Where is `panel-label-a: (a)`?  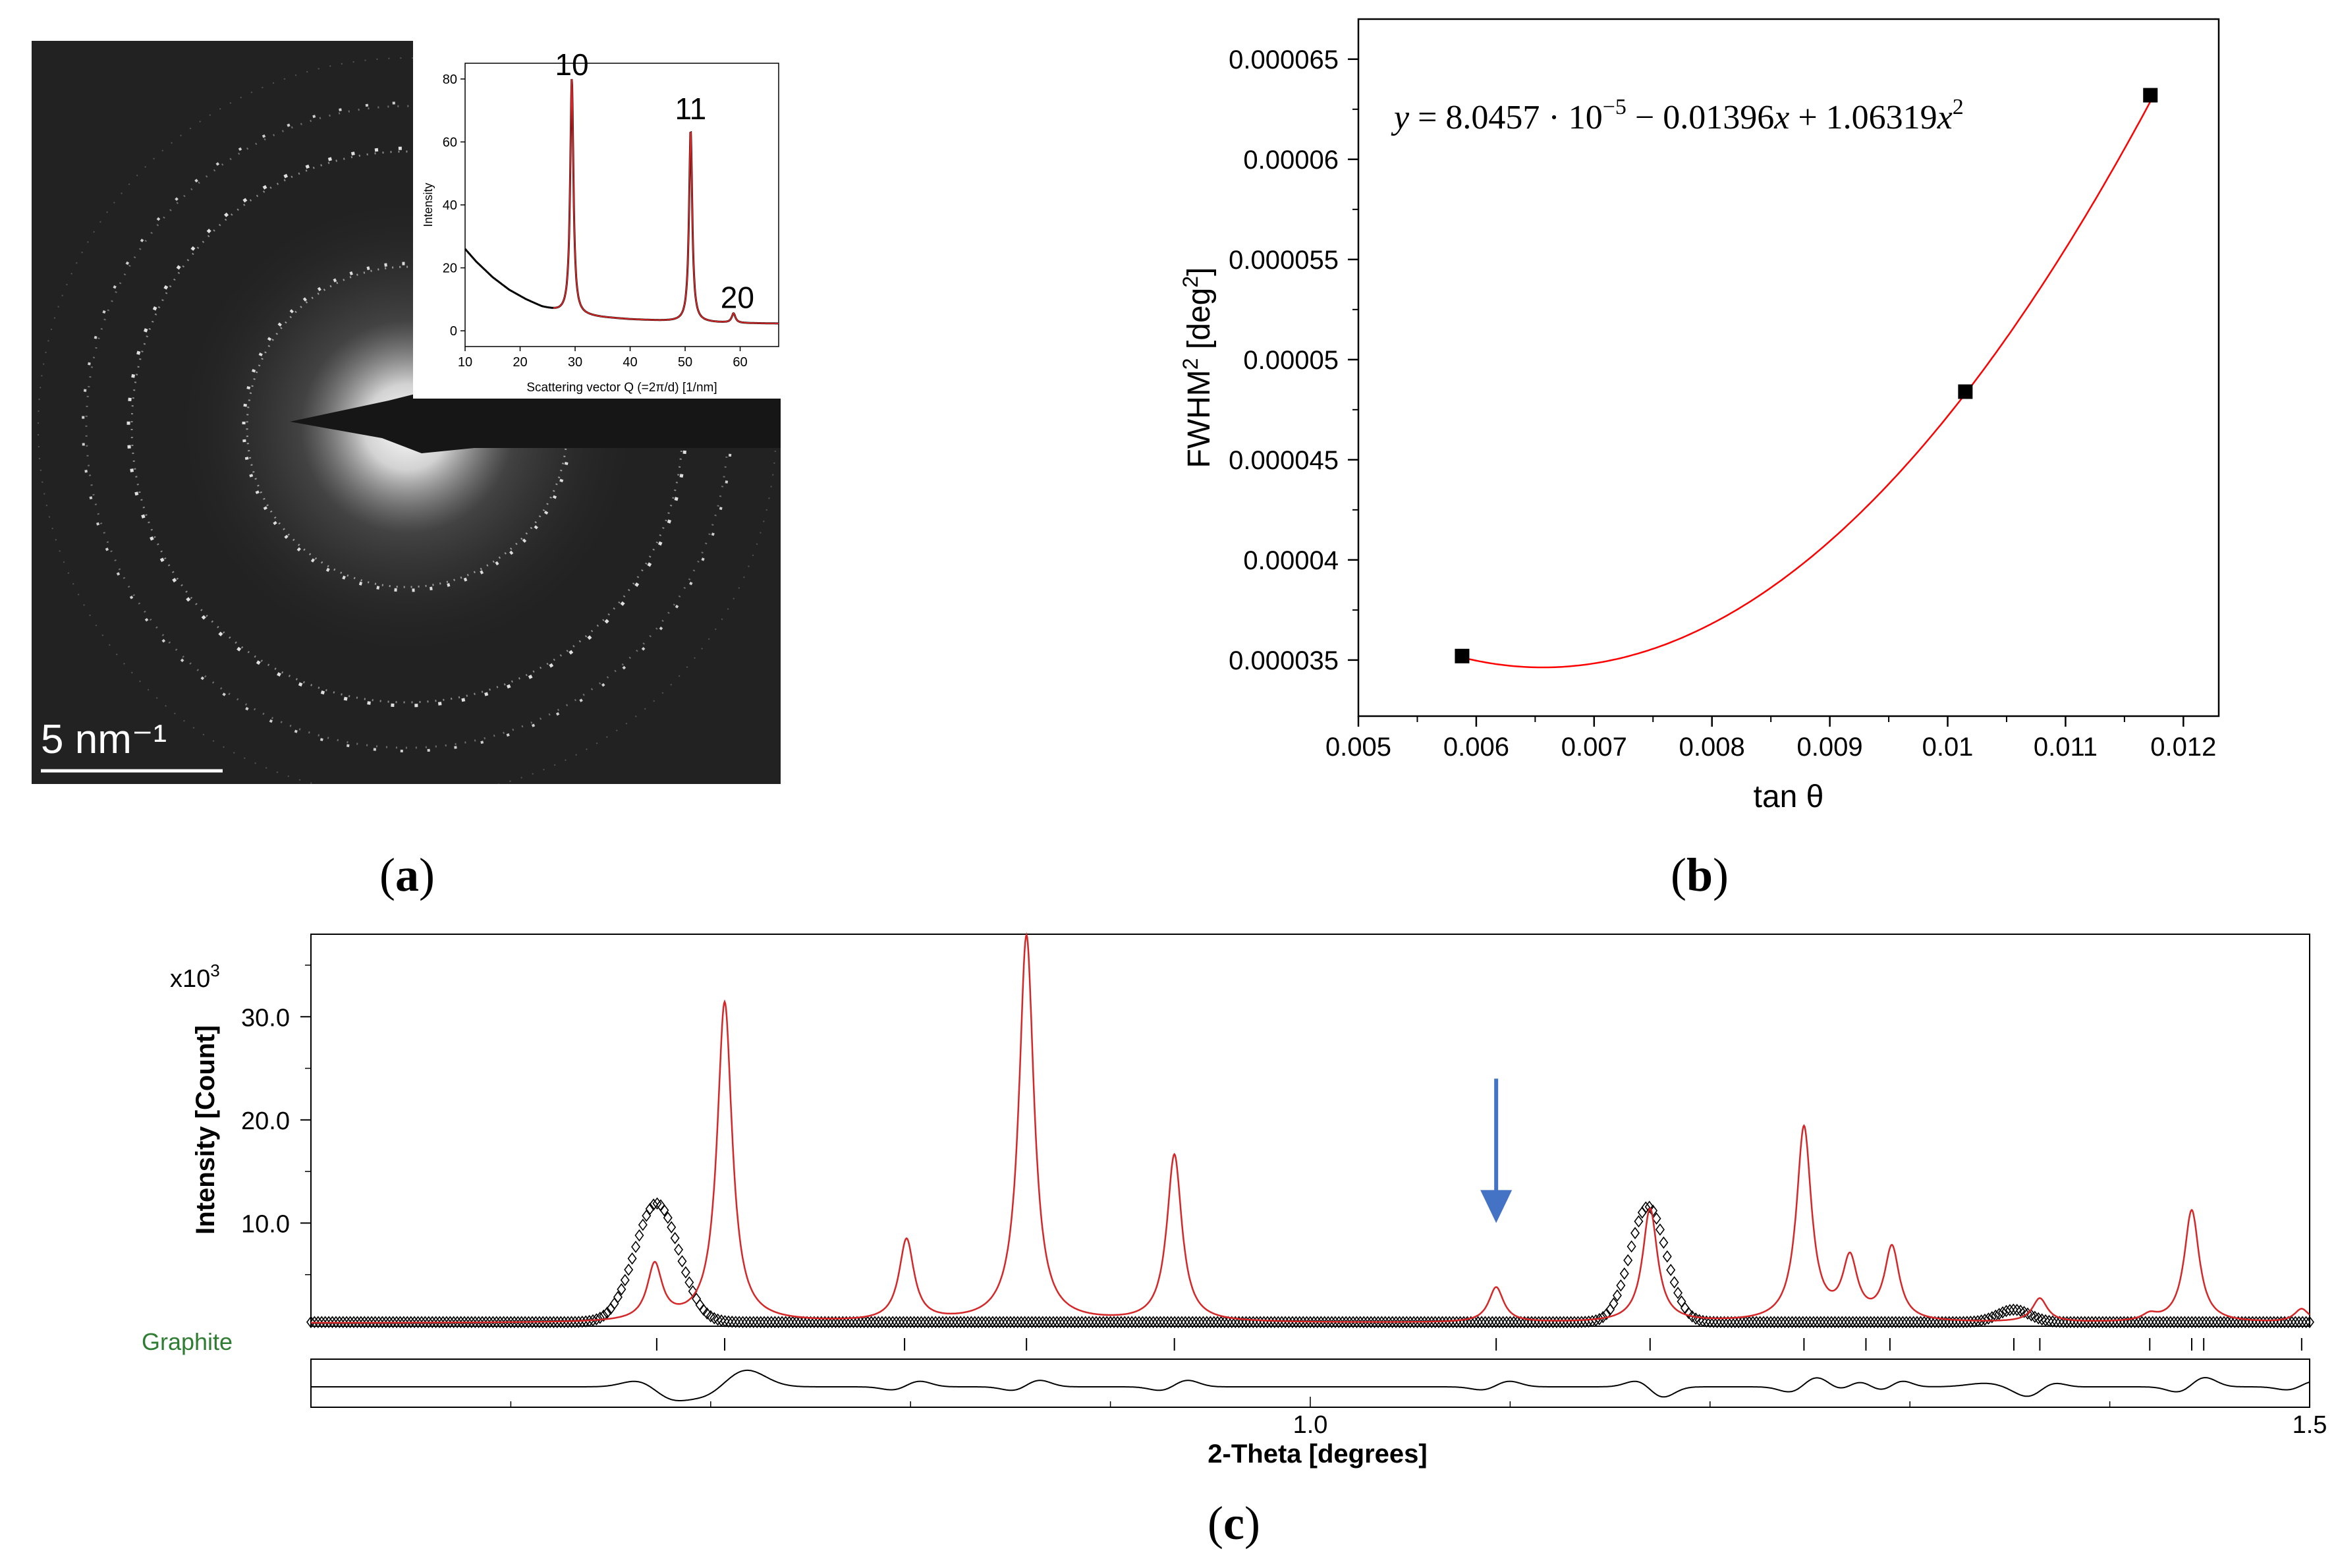
panel-label-a: (a) is located at coordinates (407, 875).